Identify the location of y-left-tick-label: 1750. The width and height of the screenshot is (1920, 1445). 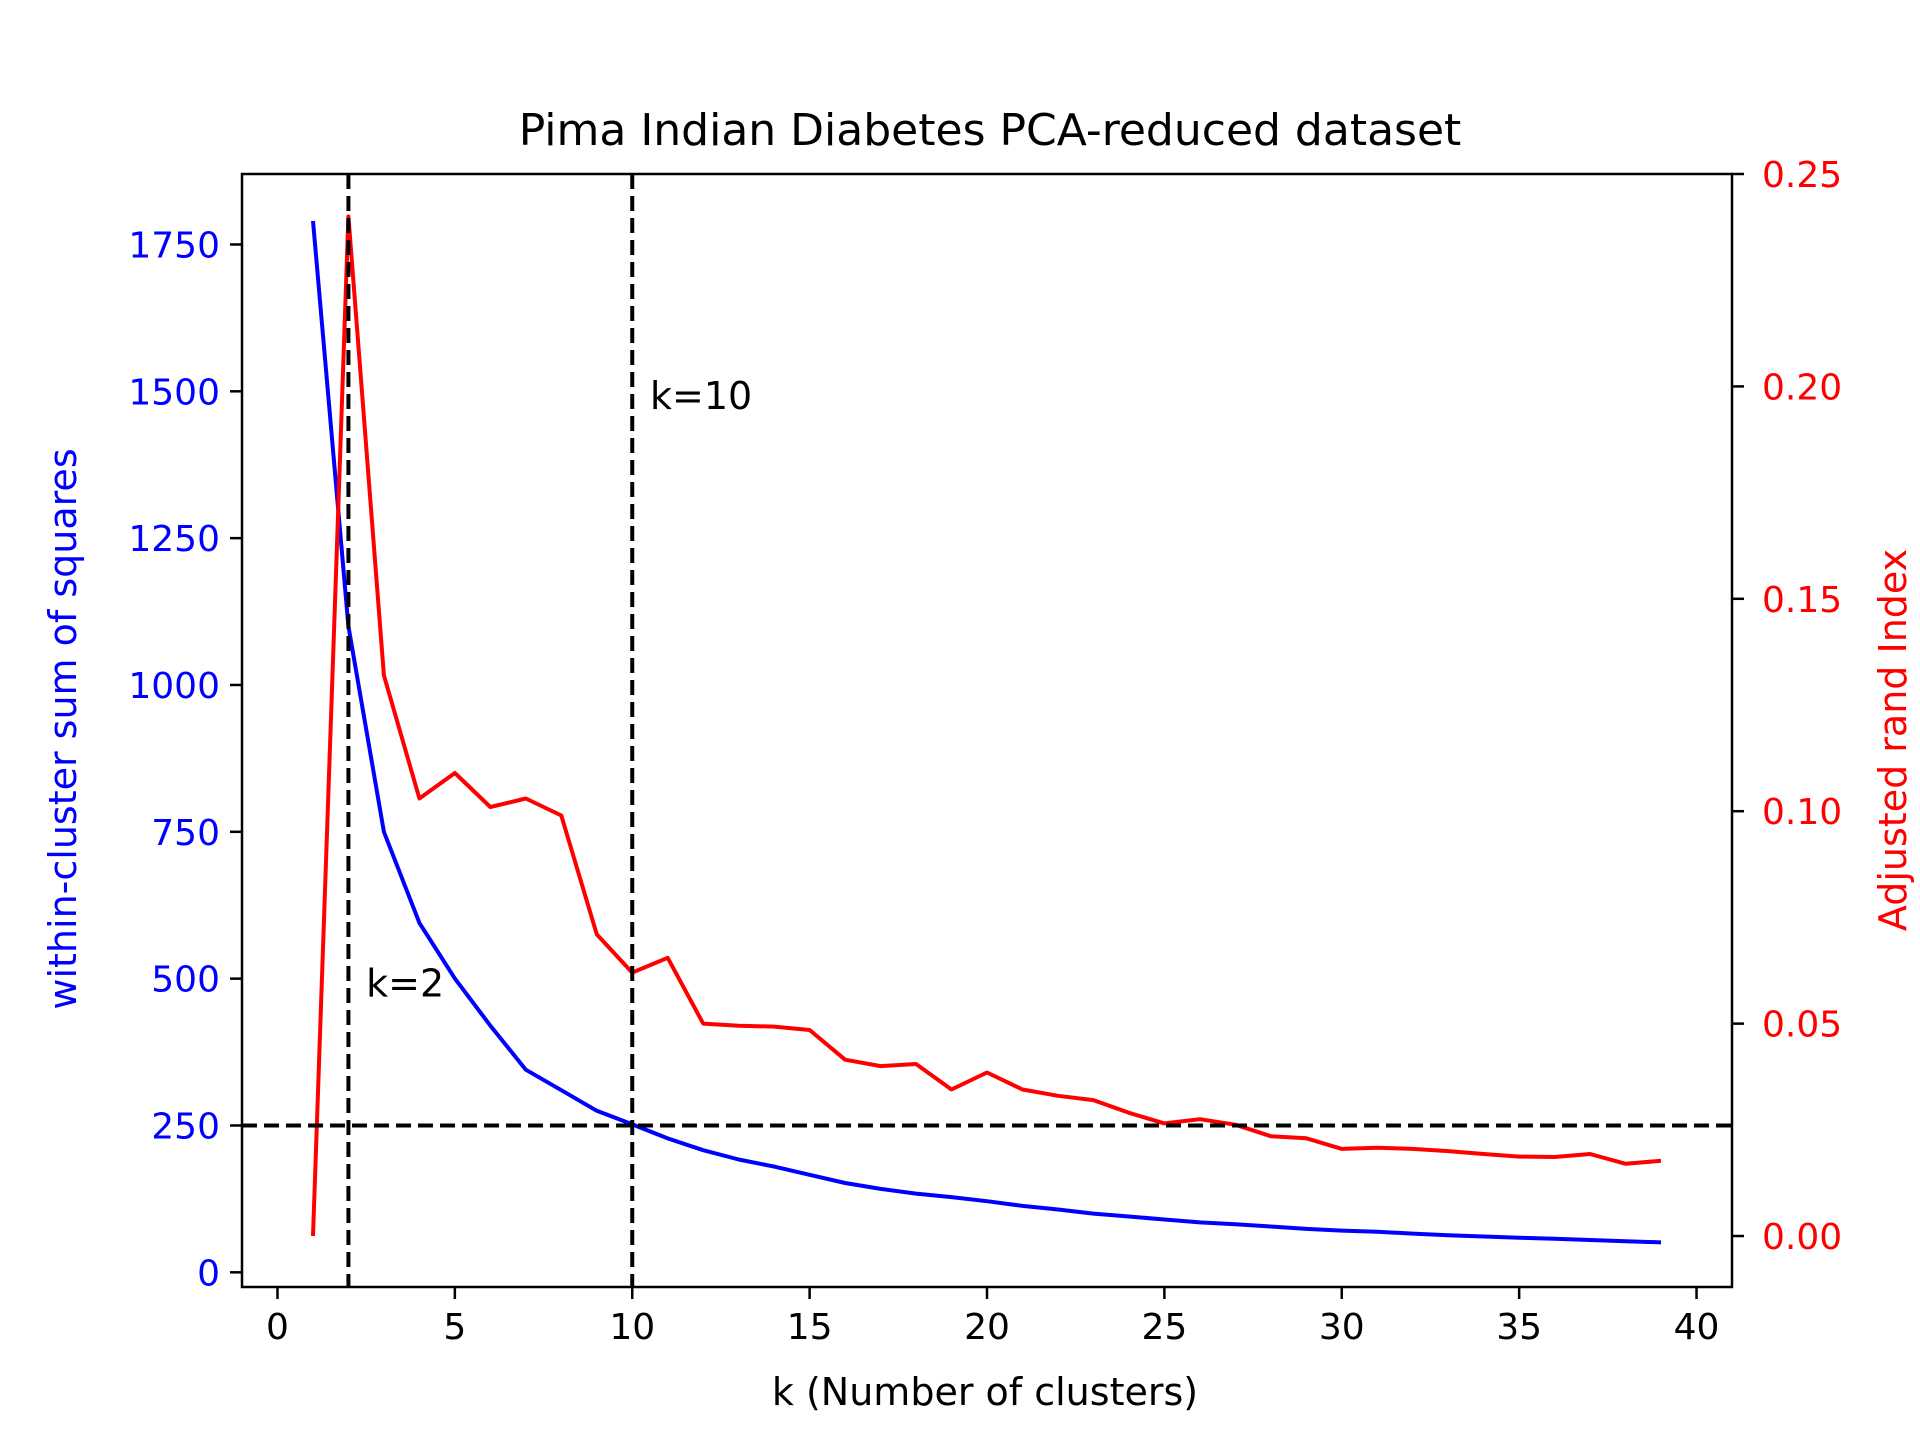
(174, 245).